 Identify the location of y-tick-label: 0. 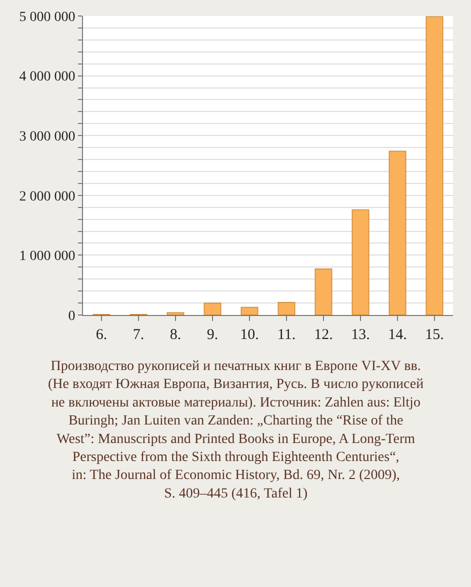
(72, 316).